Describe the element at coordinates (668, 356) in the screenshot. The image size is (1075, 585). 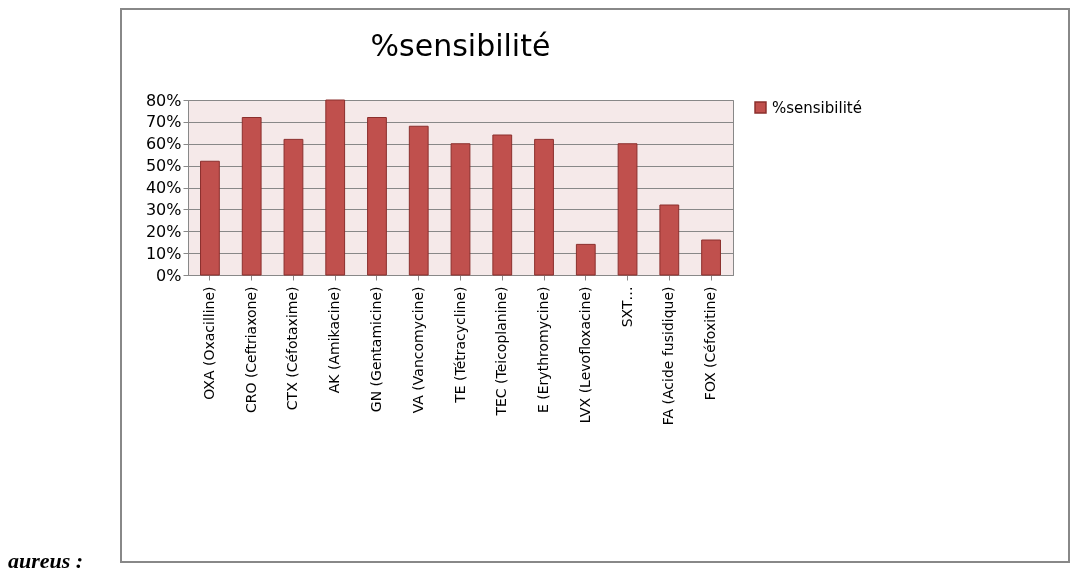
I see `x-tick-label: FA (Acide fusidique)` at that location.